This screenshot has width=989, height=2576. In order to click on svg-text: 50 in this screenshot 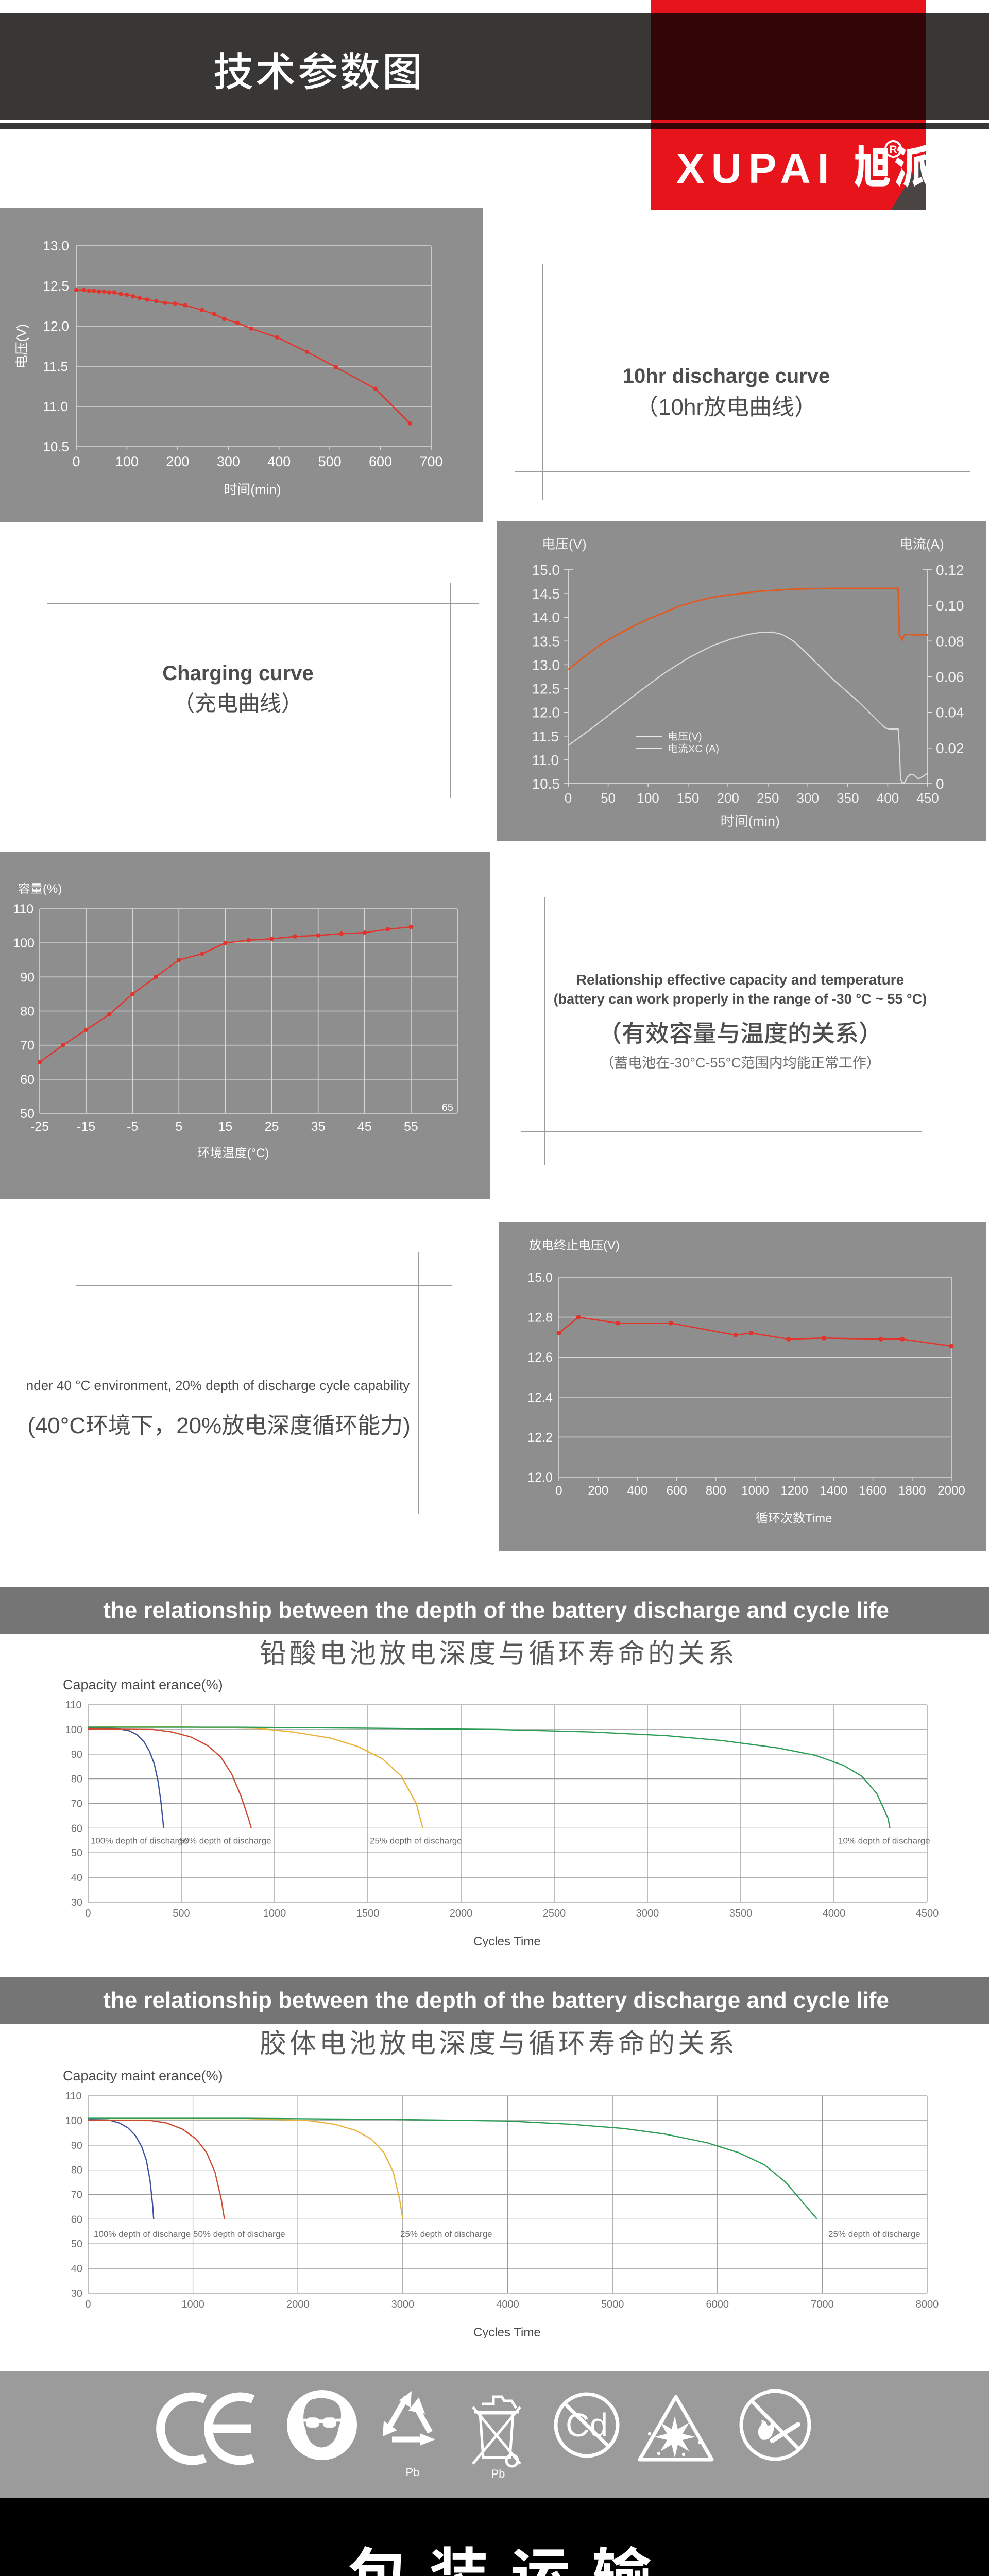, I will do `click(76, 2244)`.